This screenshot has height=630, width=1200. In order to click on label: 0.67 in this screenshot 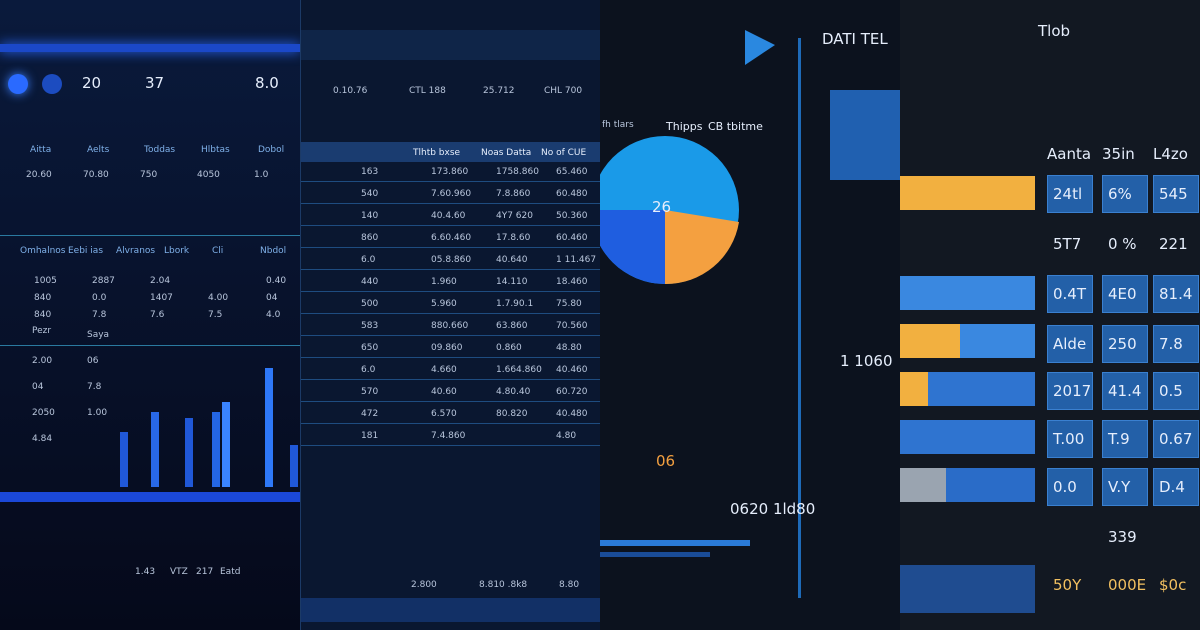, I will do `click(1176, 439)`.